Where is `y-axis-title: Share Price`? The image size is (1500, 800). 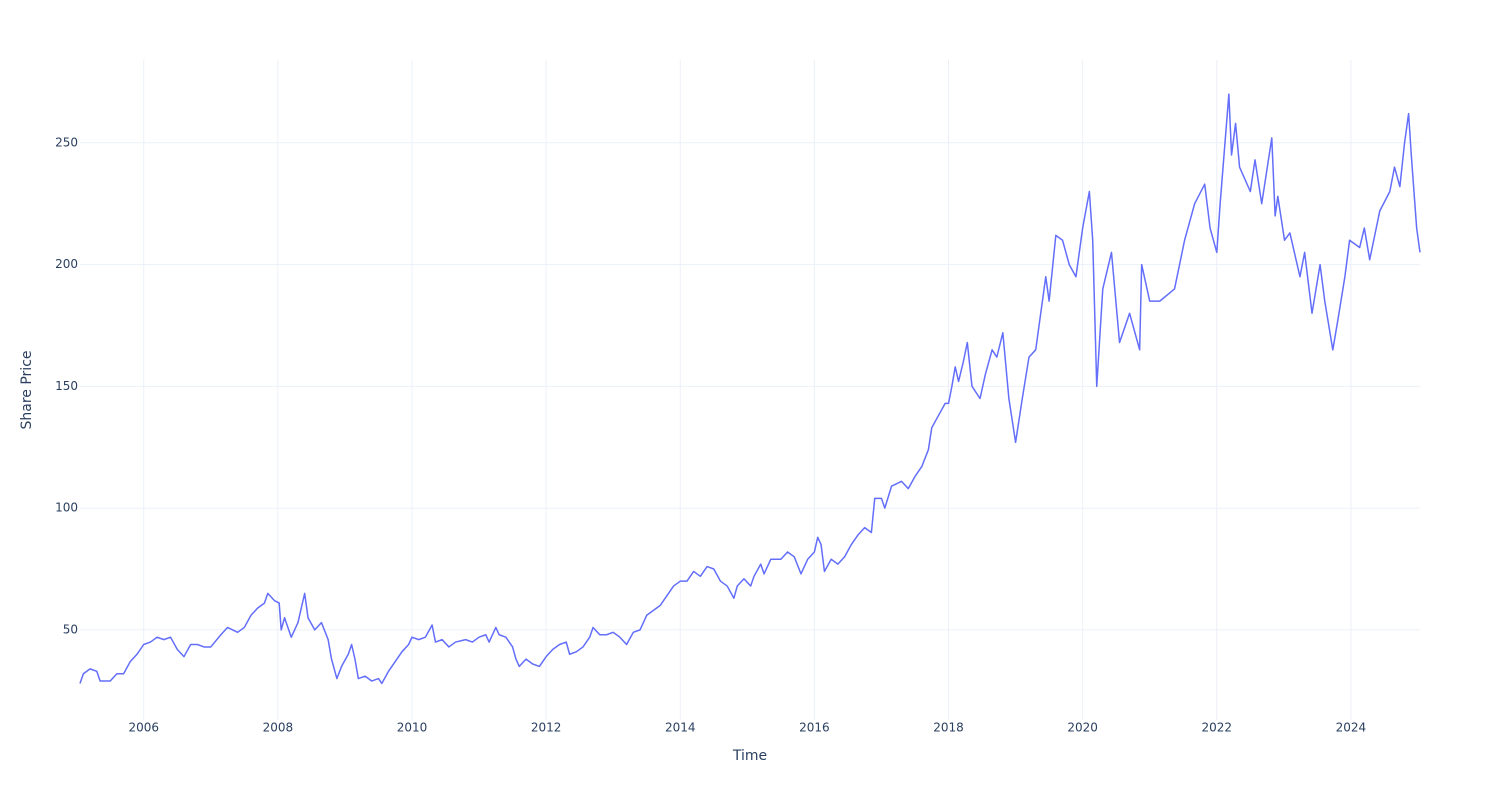
y-axis-title: Share Price is located at coordinates (27, 389).